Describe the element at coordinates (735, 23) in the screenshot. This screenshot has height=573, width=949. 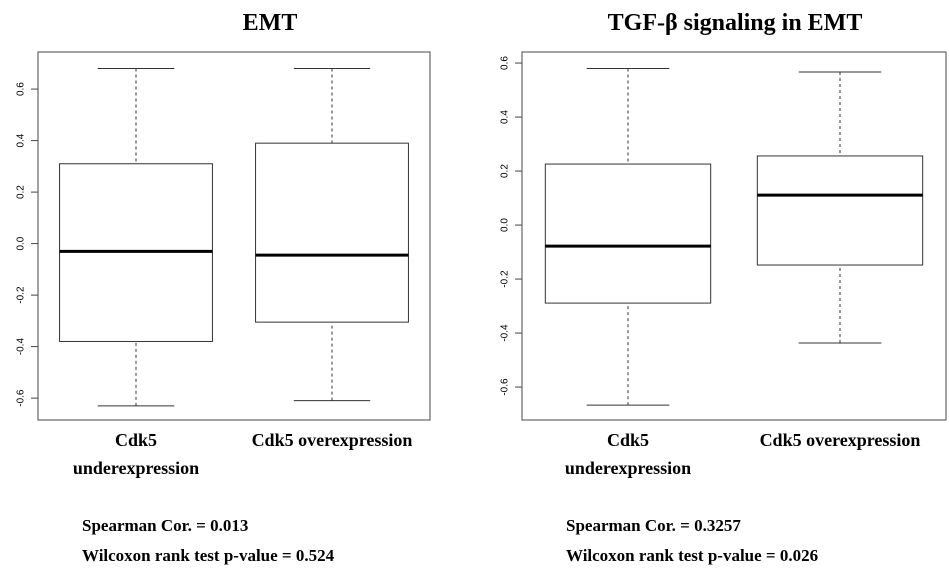
I see `chart-title: TGF-β signaling in EMT` at that location.